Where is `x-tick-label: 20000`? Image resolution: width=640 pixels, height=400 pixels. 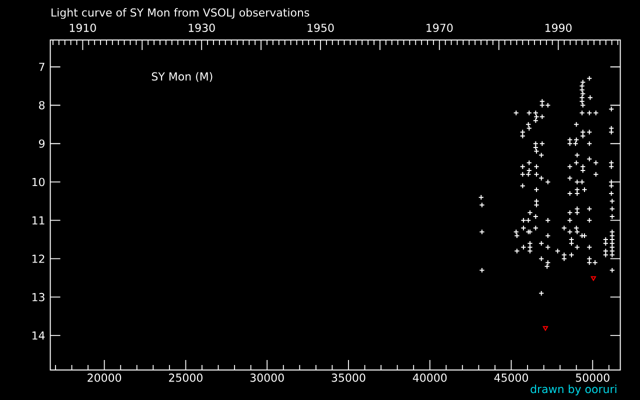
x-tick-label: 20000 is located at coordinates (105, 378).